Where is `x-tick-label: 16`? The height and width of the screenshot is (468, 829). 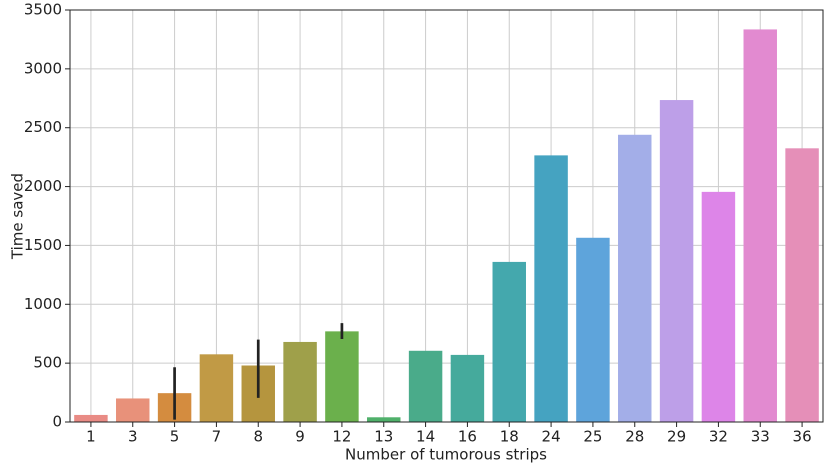 x-tick-label: 16 is located at coordinates (467, 437).